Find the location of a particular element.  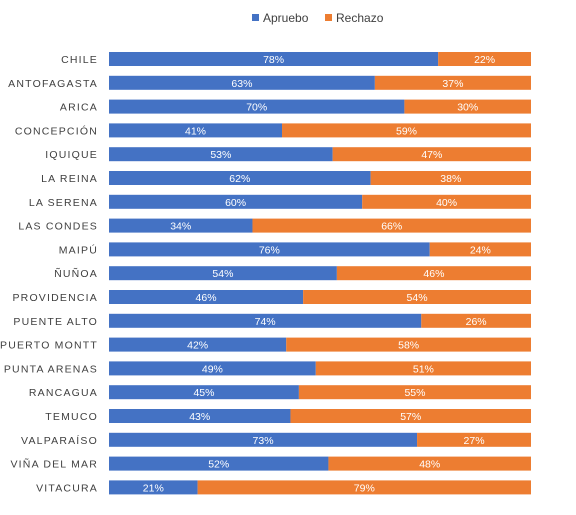

data-label: 41% is located at coordinates (195, 131).